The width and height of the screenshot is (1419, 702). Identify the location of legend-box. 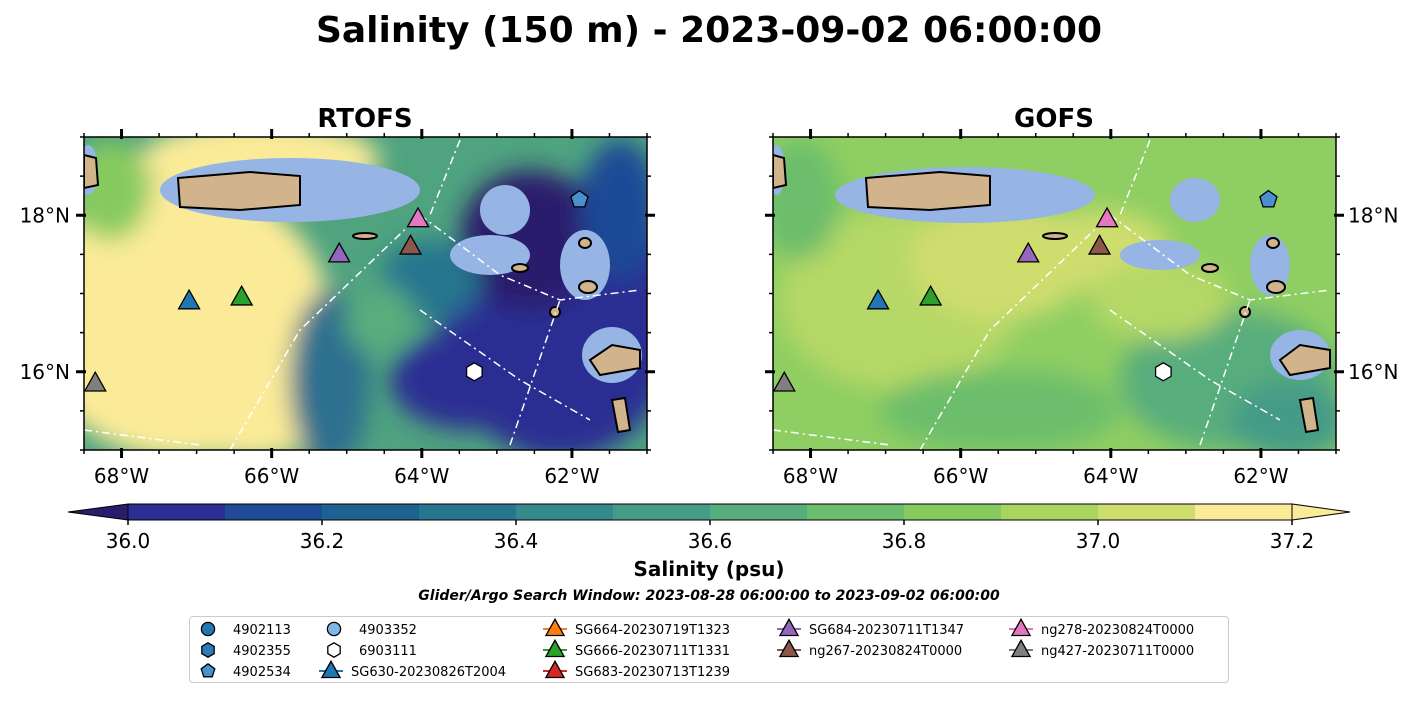
(709, 649).